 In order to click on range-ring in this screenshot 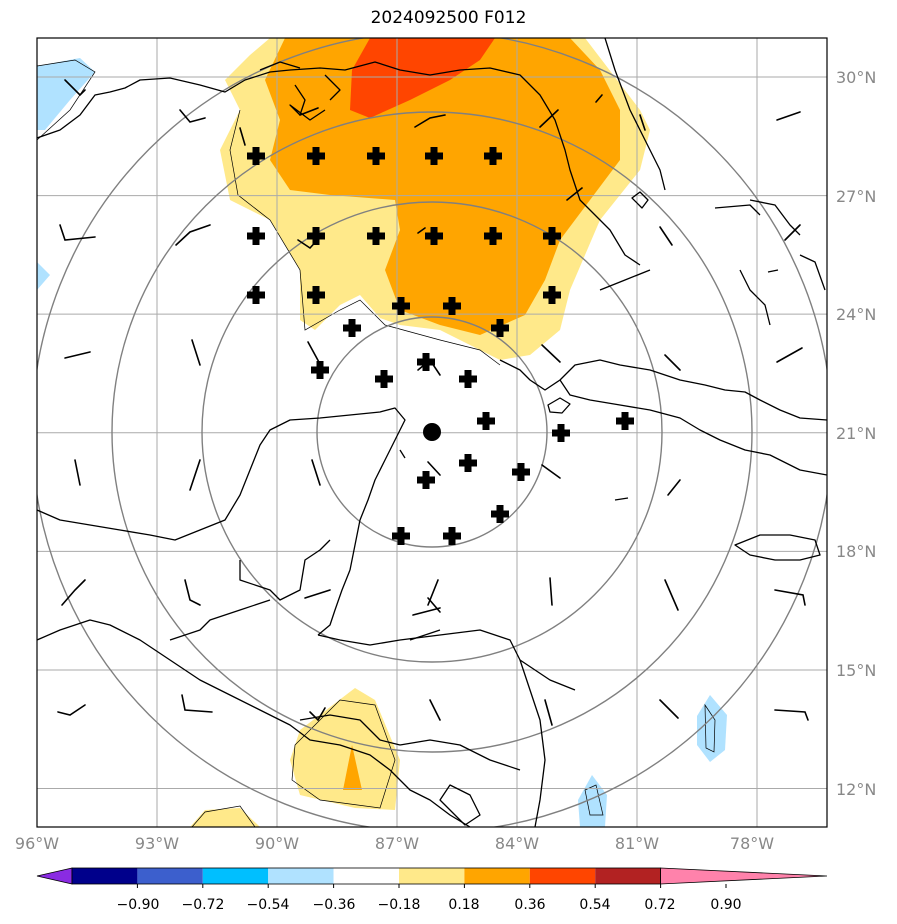, I will do `click(432, 432)`.